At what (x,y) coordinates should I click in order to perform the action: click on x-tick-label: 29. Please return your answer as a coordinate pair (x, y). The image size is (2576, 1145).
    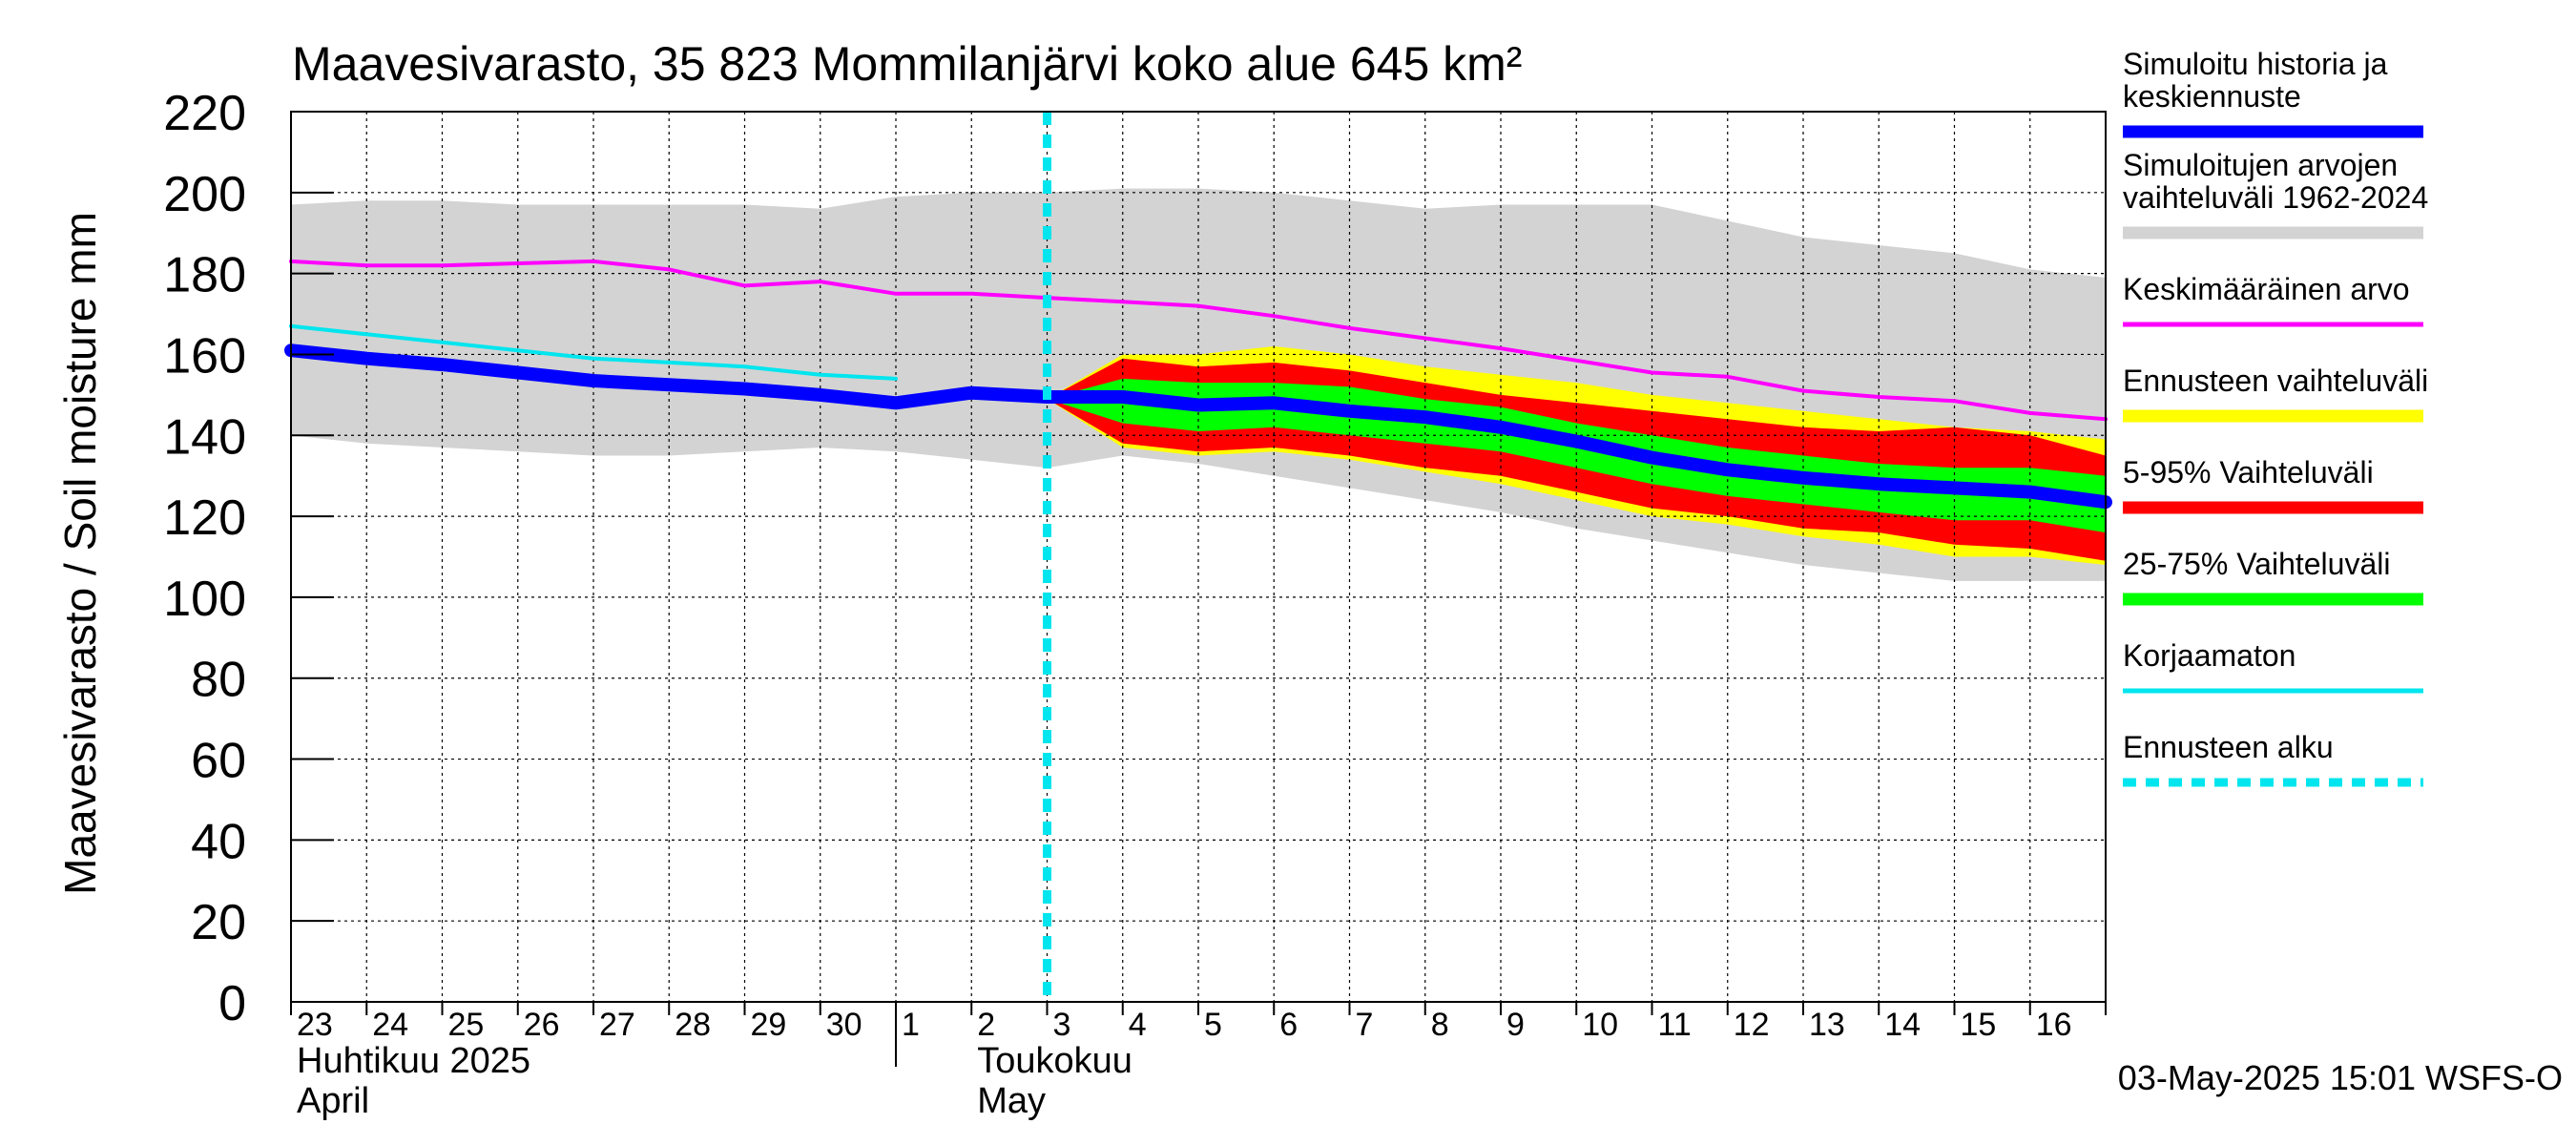
    Looking at the image, I should click on (769, 1025).